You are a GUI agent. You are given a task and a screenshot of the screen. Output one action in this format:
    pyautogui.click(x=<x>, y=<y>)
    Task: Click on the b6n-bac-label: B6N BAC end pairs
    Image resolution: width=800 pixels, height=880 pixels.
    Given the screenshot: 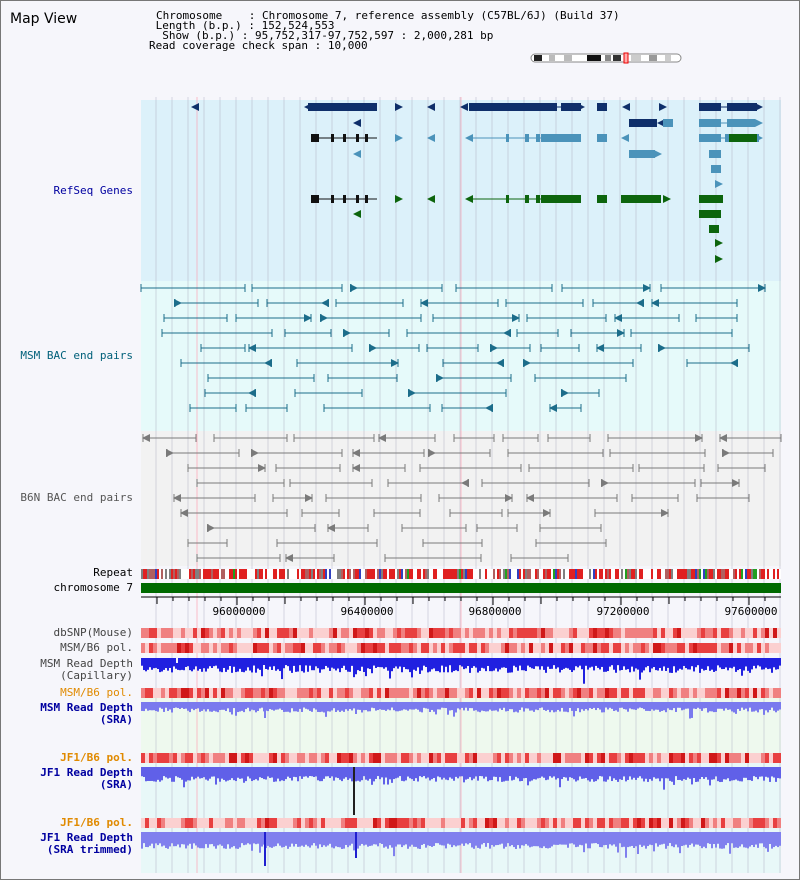 What is the action you would take?
    pyautogui.click(x=76, y=497)
    